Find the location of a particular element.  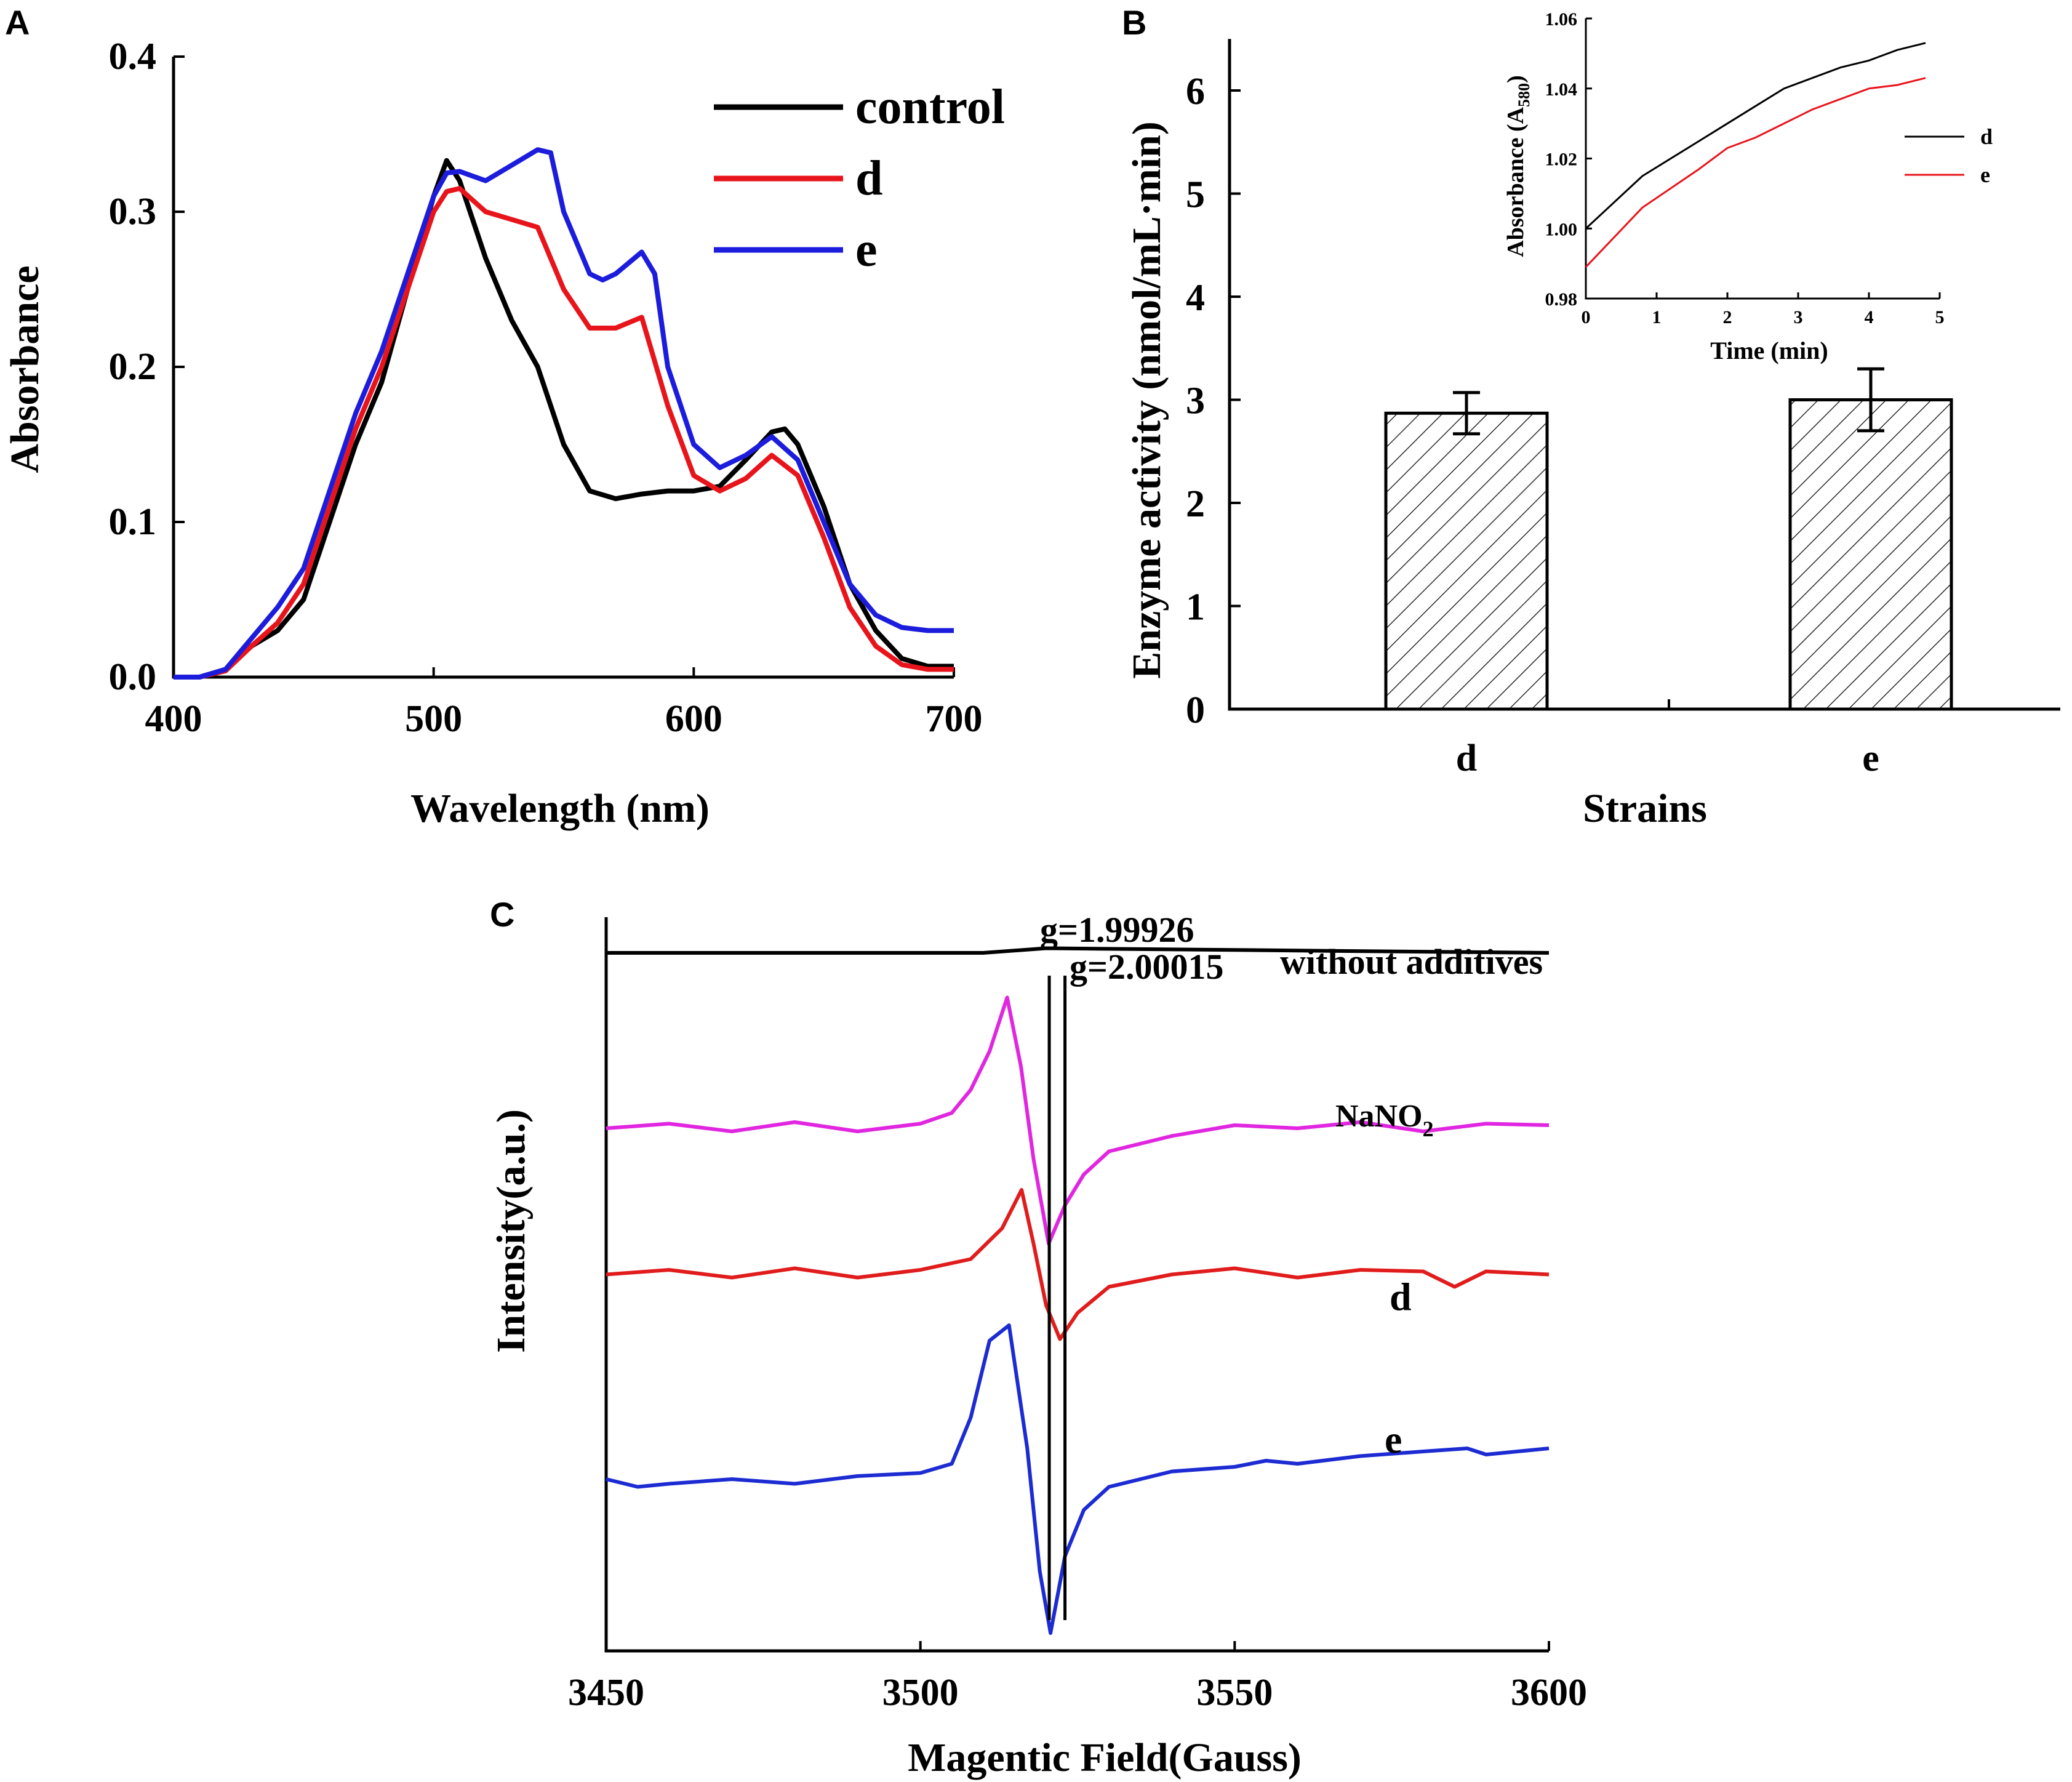

panel-a-ylabel: Absorbance is located at coordinates (24, 369).